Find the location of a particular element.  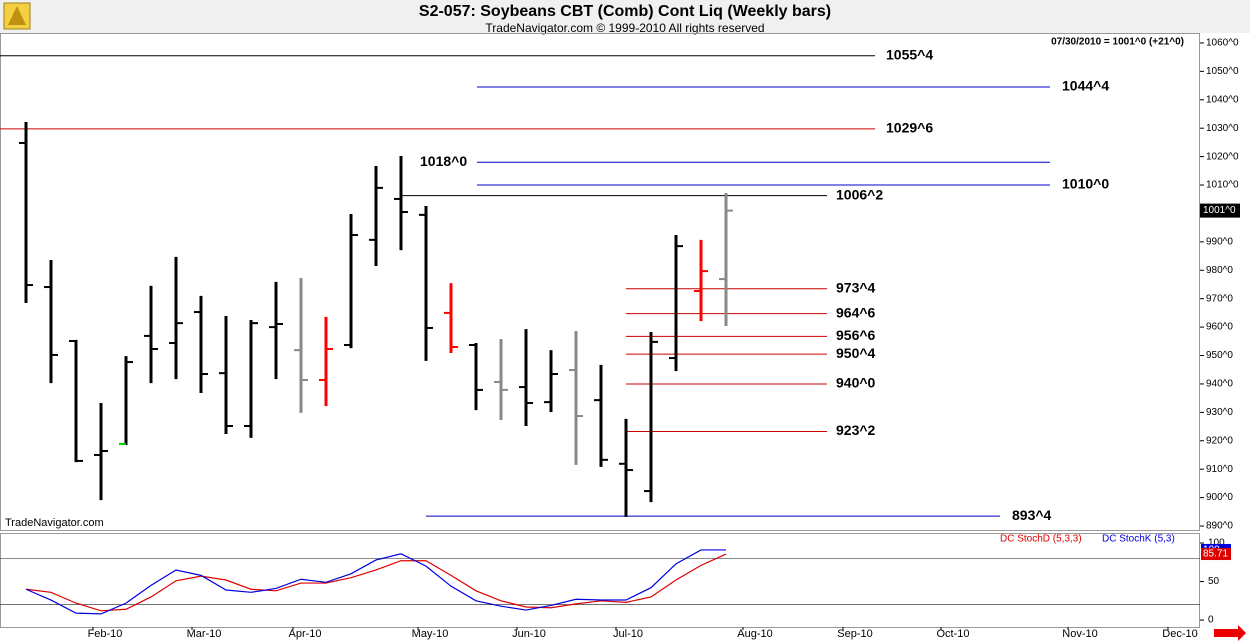

y-tick-label: 1010^0 is located at coordinates (1222, 185).